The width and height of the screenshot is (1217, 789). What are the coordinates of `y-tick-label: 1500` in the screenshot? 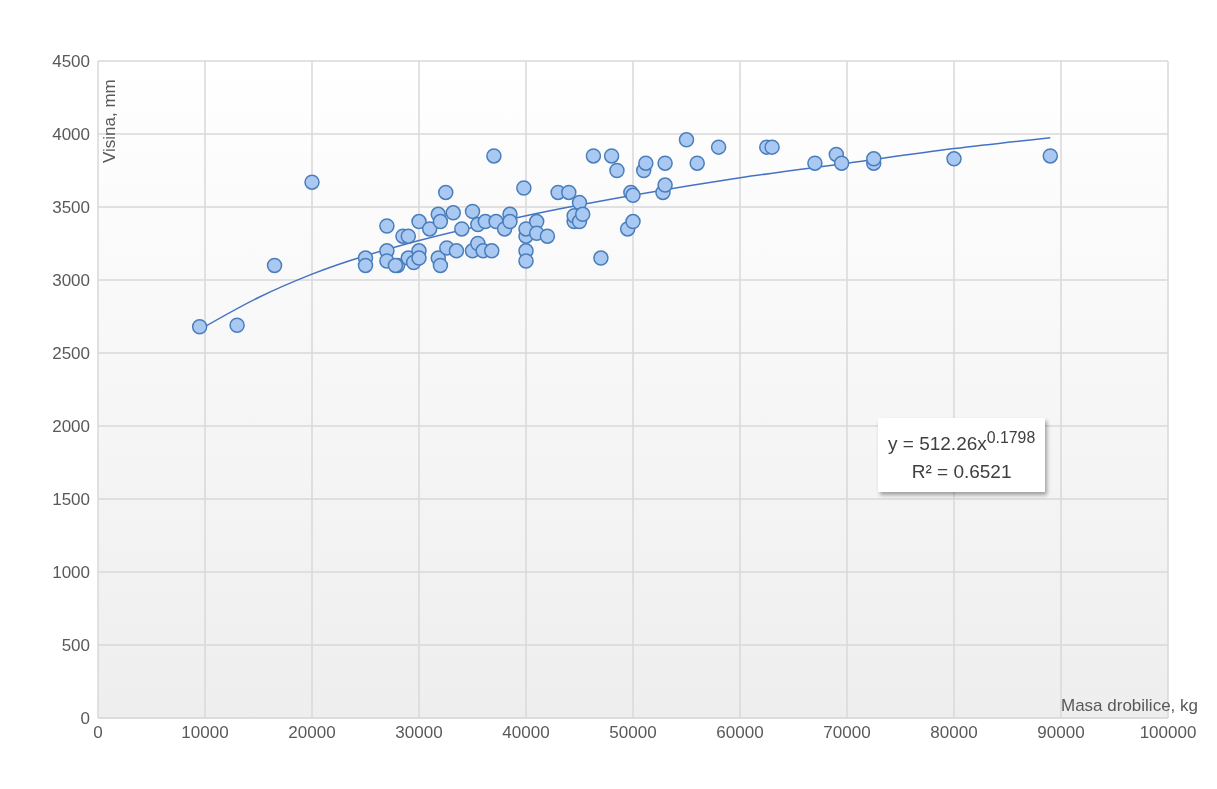 It's located at (71, 500).